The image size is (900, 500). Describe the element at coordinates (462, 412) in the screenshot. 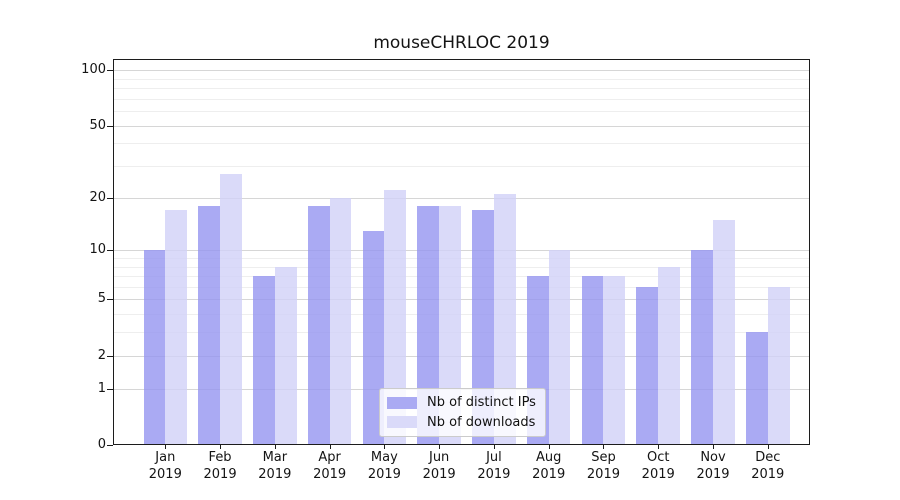

I see `legend: Nb of distinct IPs Nb of downloads` at that location.